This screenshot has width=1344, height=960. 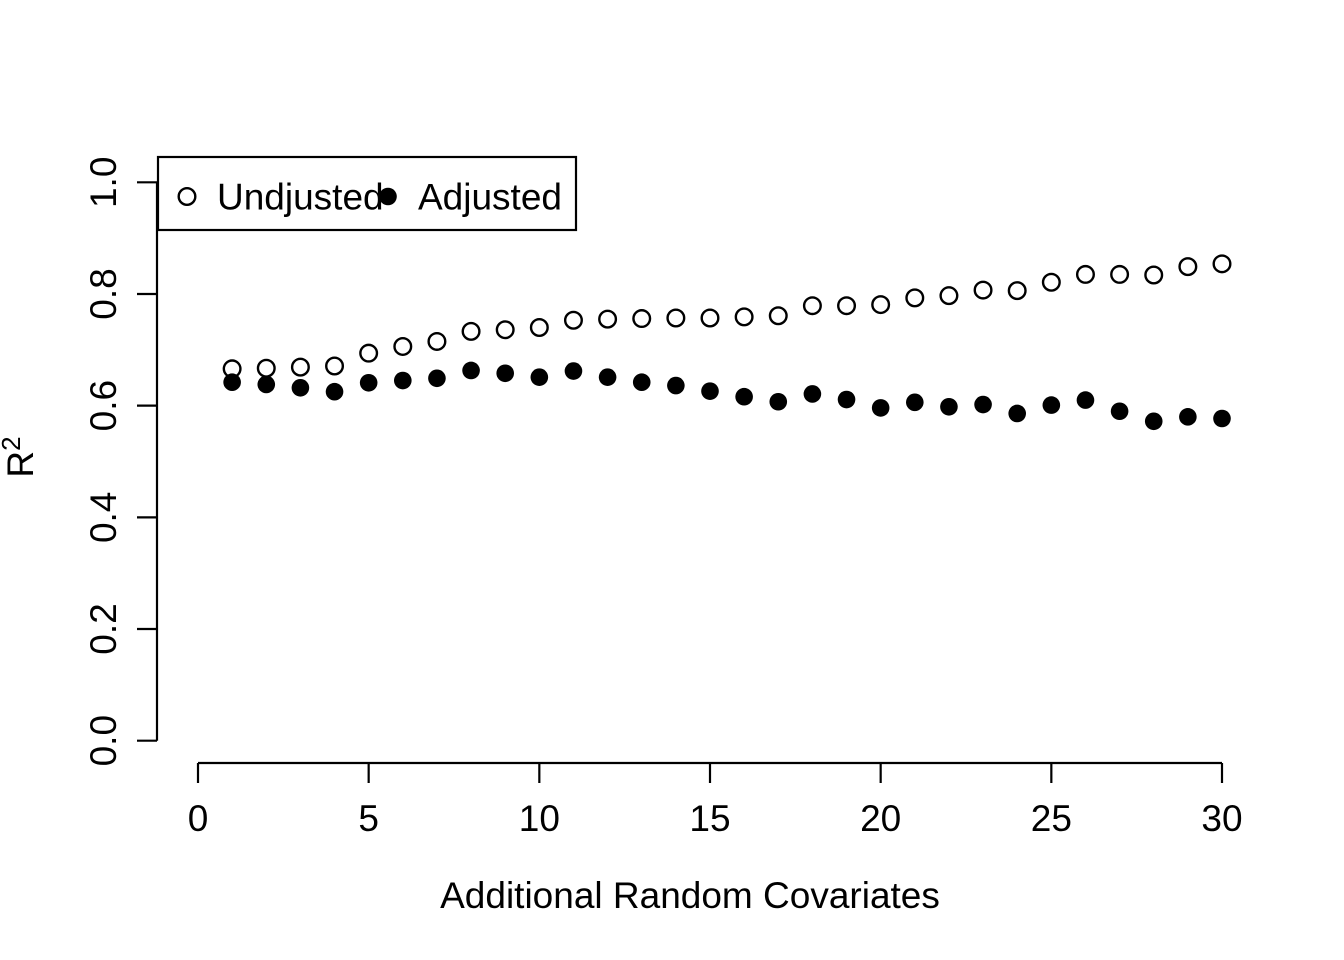 I want to click on y-tick-label: 0.2, so click(x=103, y=628).